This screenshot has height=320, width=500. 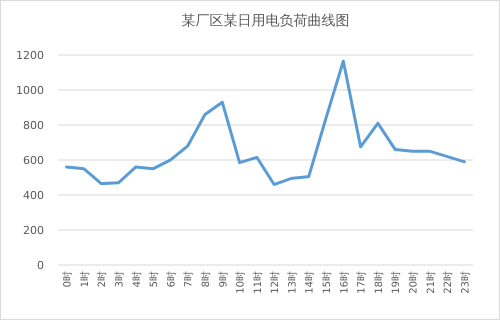 I want to click on chart-title: 某厂区某日用电负荷曲线图, so click(x=266, y=21).